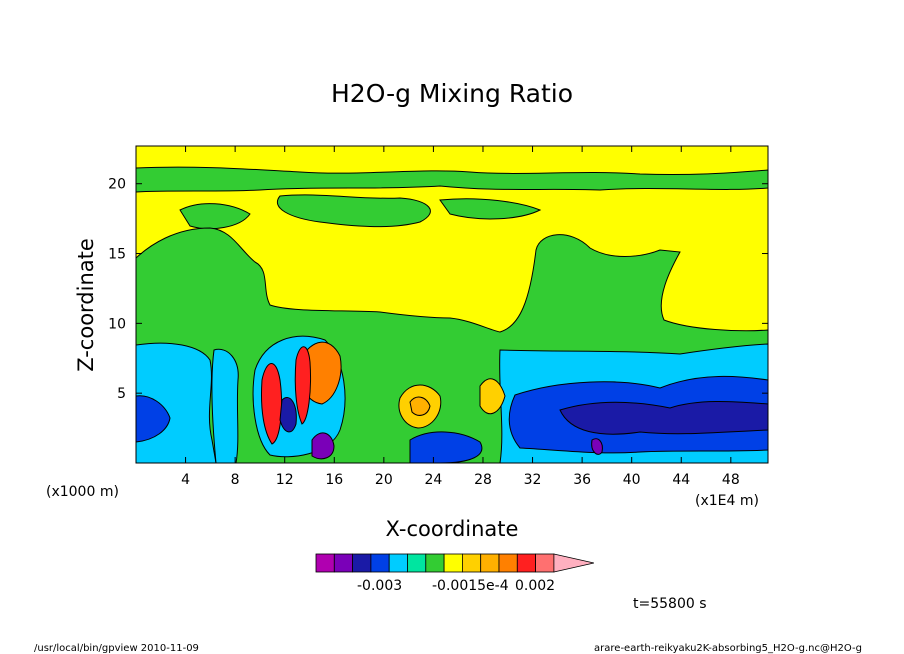 The height and width of the screenshot is (654, 904). What do you see at coordinates (452, 93) in the screenshot?
I see `chart-title: H2O-g Mixing Ratio` at bounding box center [452, 93].